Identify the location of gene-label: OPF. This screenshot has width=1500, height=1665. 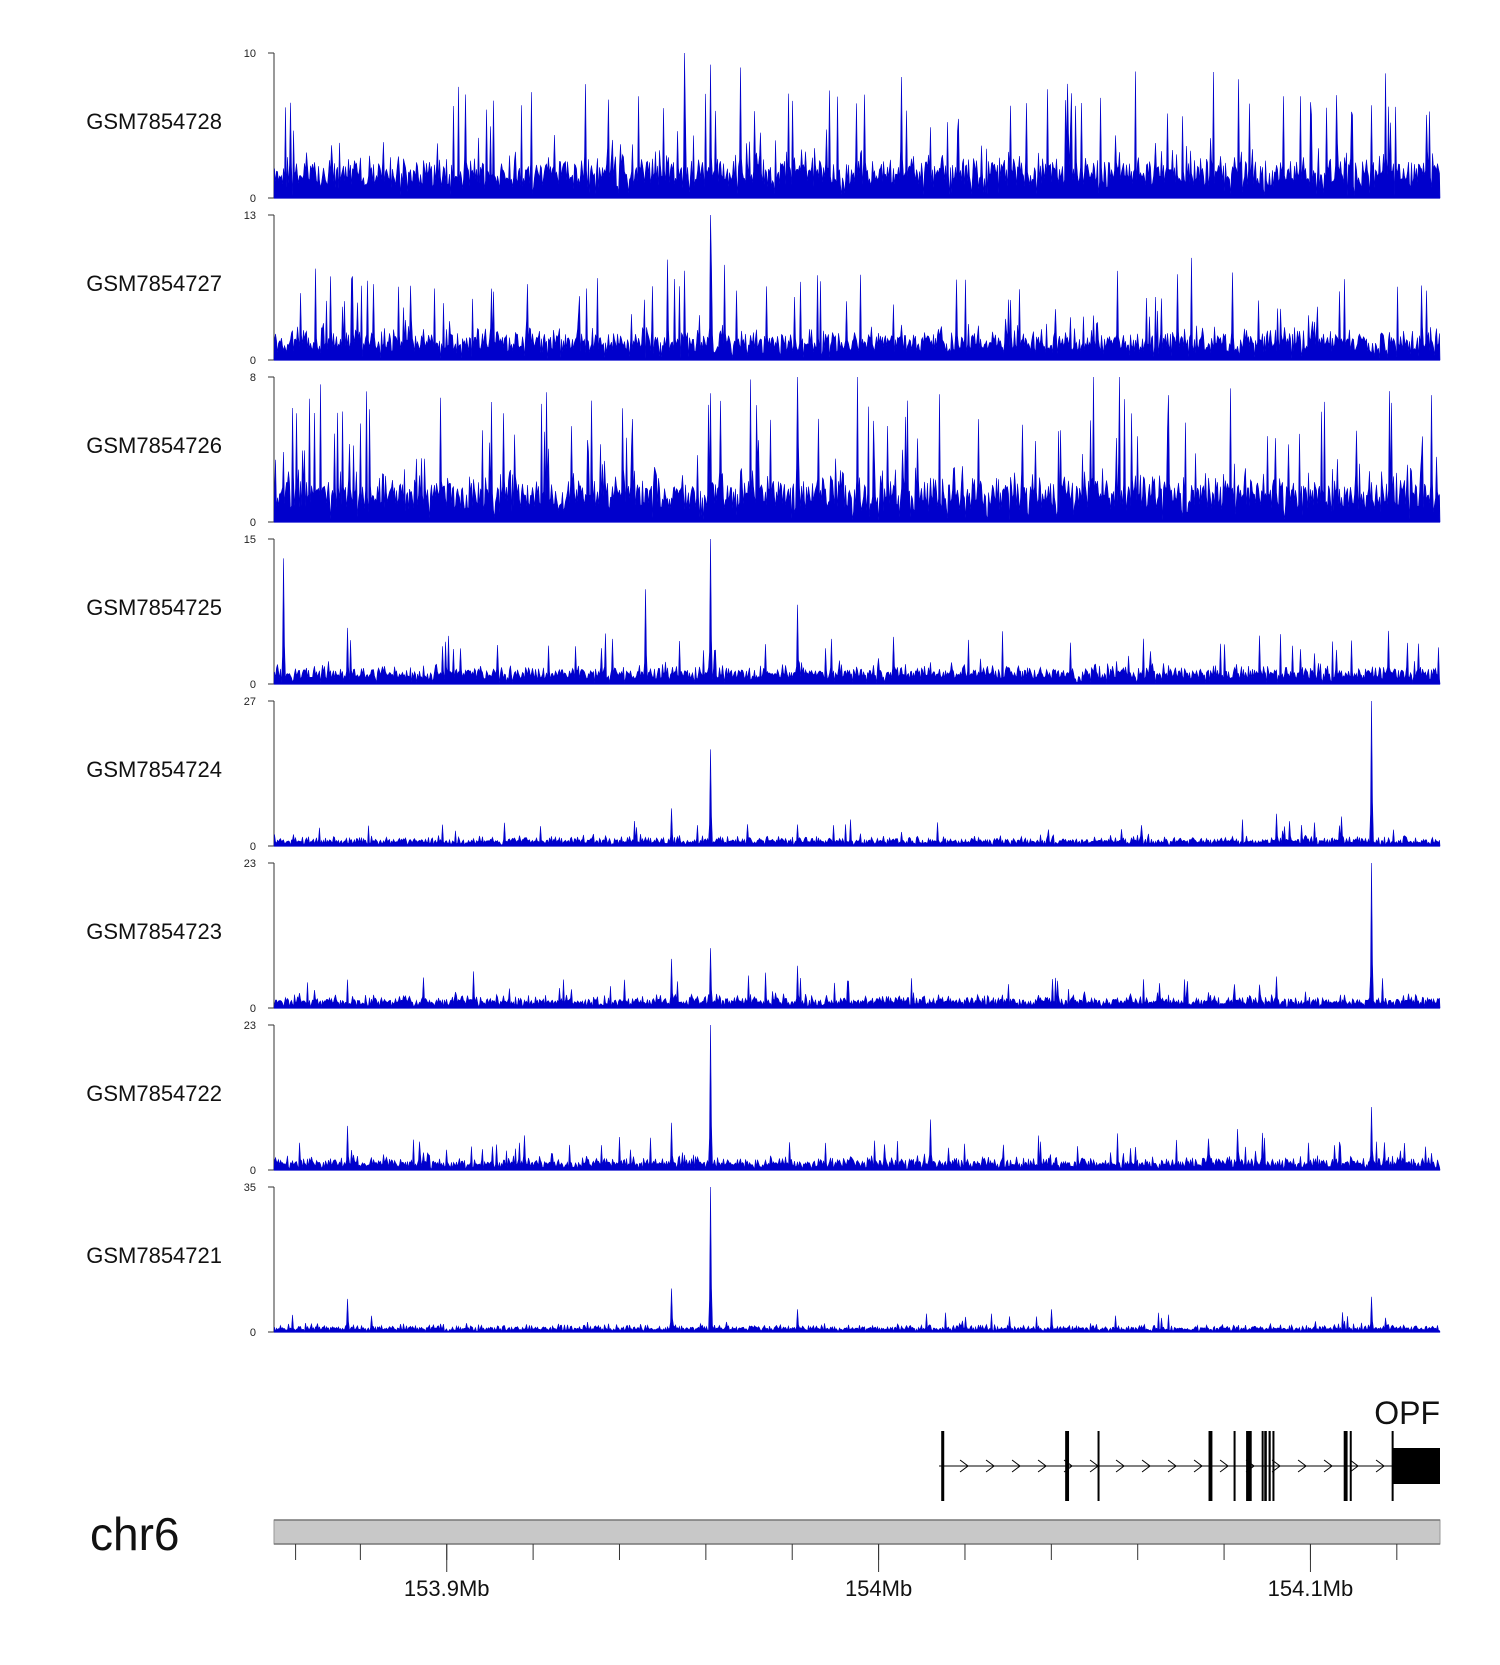
(1407, 1413).